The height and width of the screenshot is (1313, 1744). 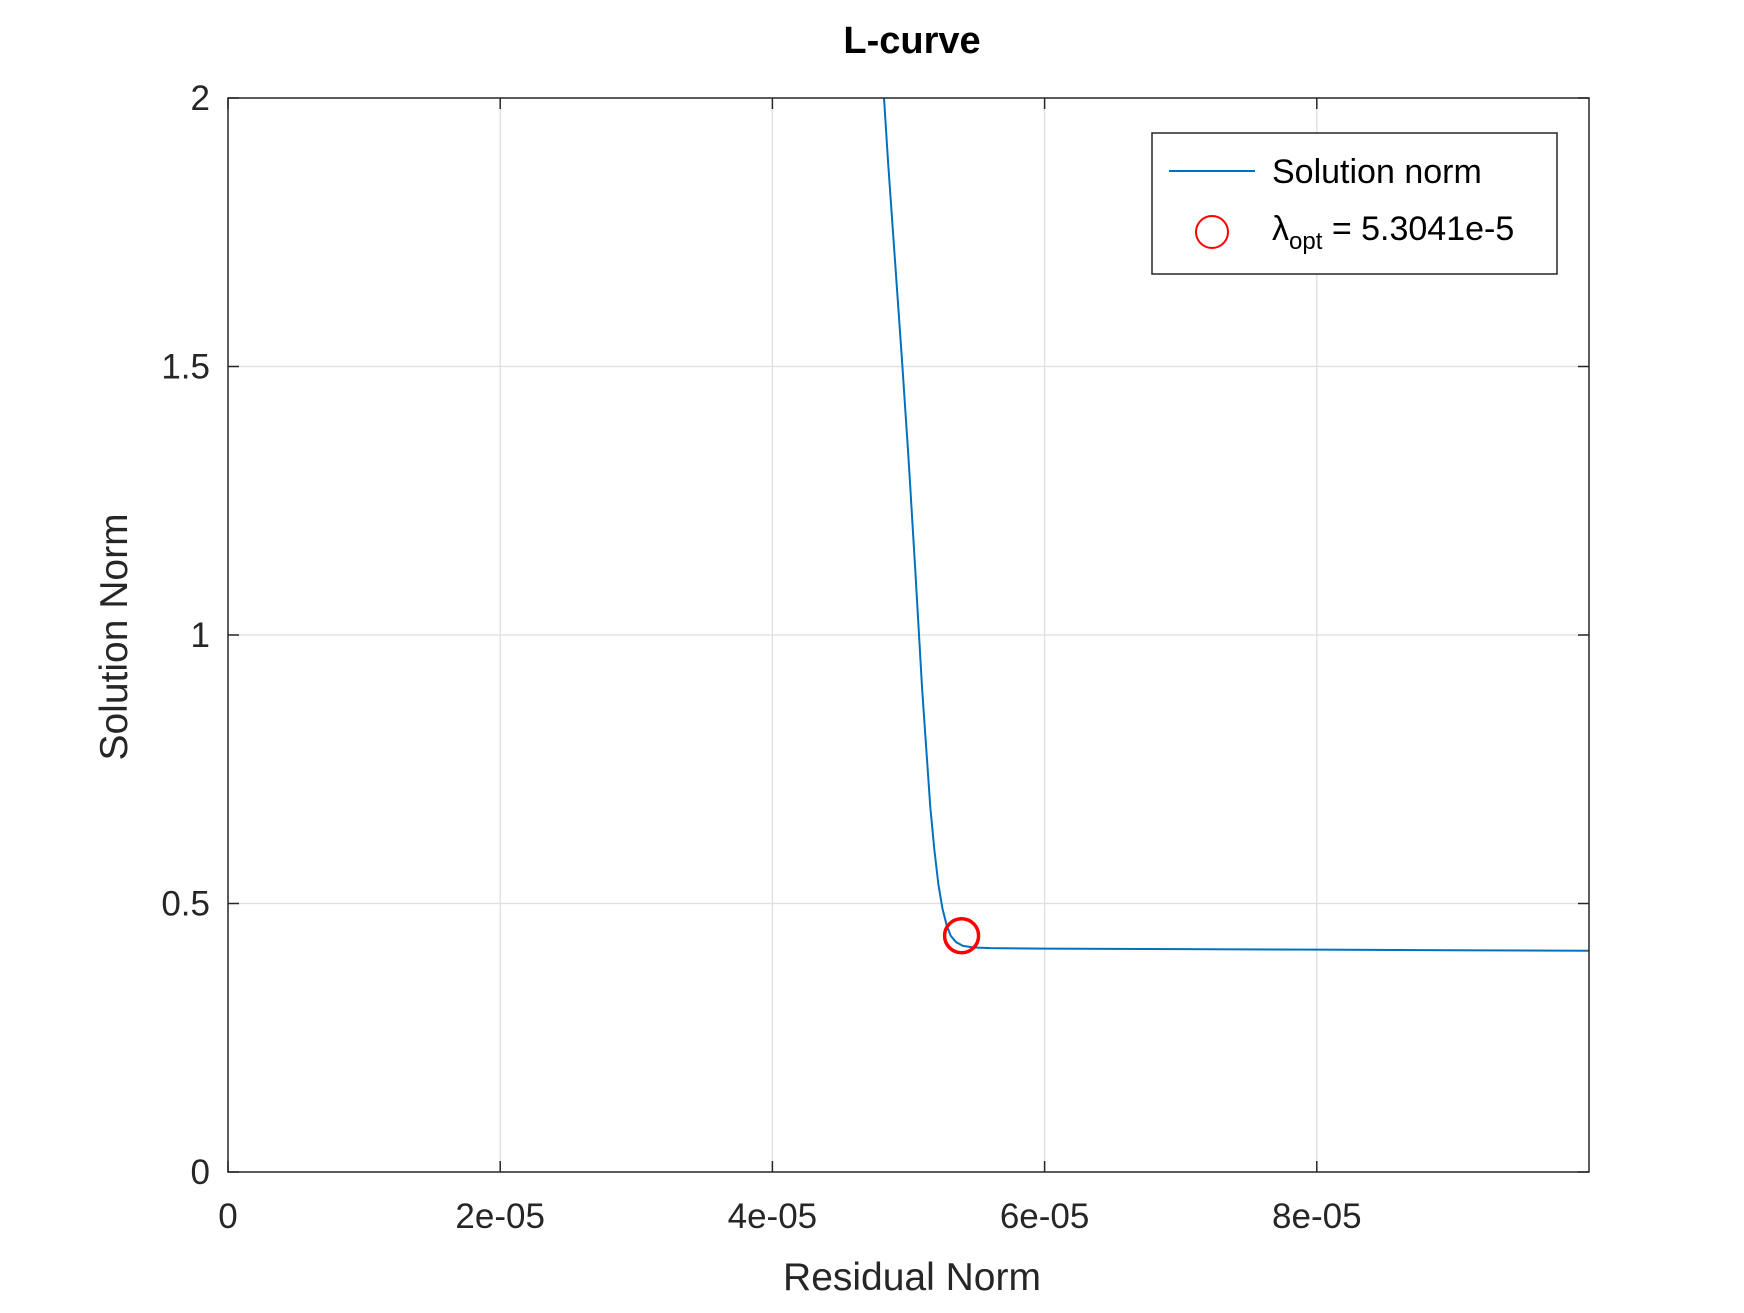 I want to click on legend: Solution norm λopt = 5.3041e-5, so click(x=1354, y=203).